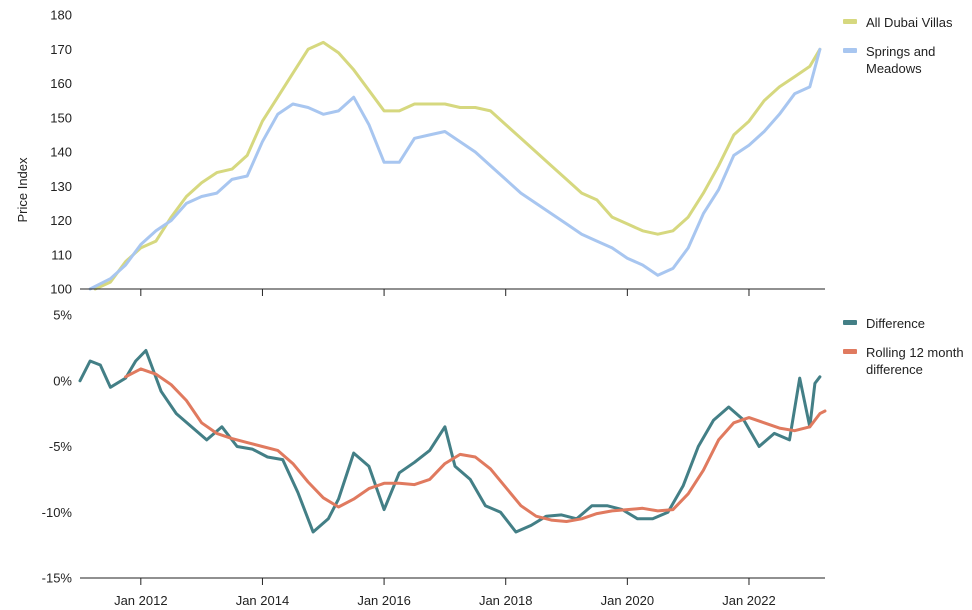 Image resolution: width=972 pixels, height=610 pixels. What do you see at coordinates (506, 600) in the screenshot?
I see `x-tick-label: Jan 2018` at bounding box center [506, 600].